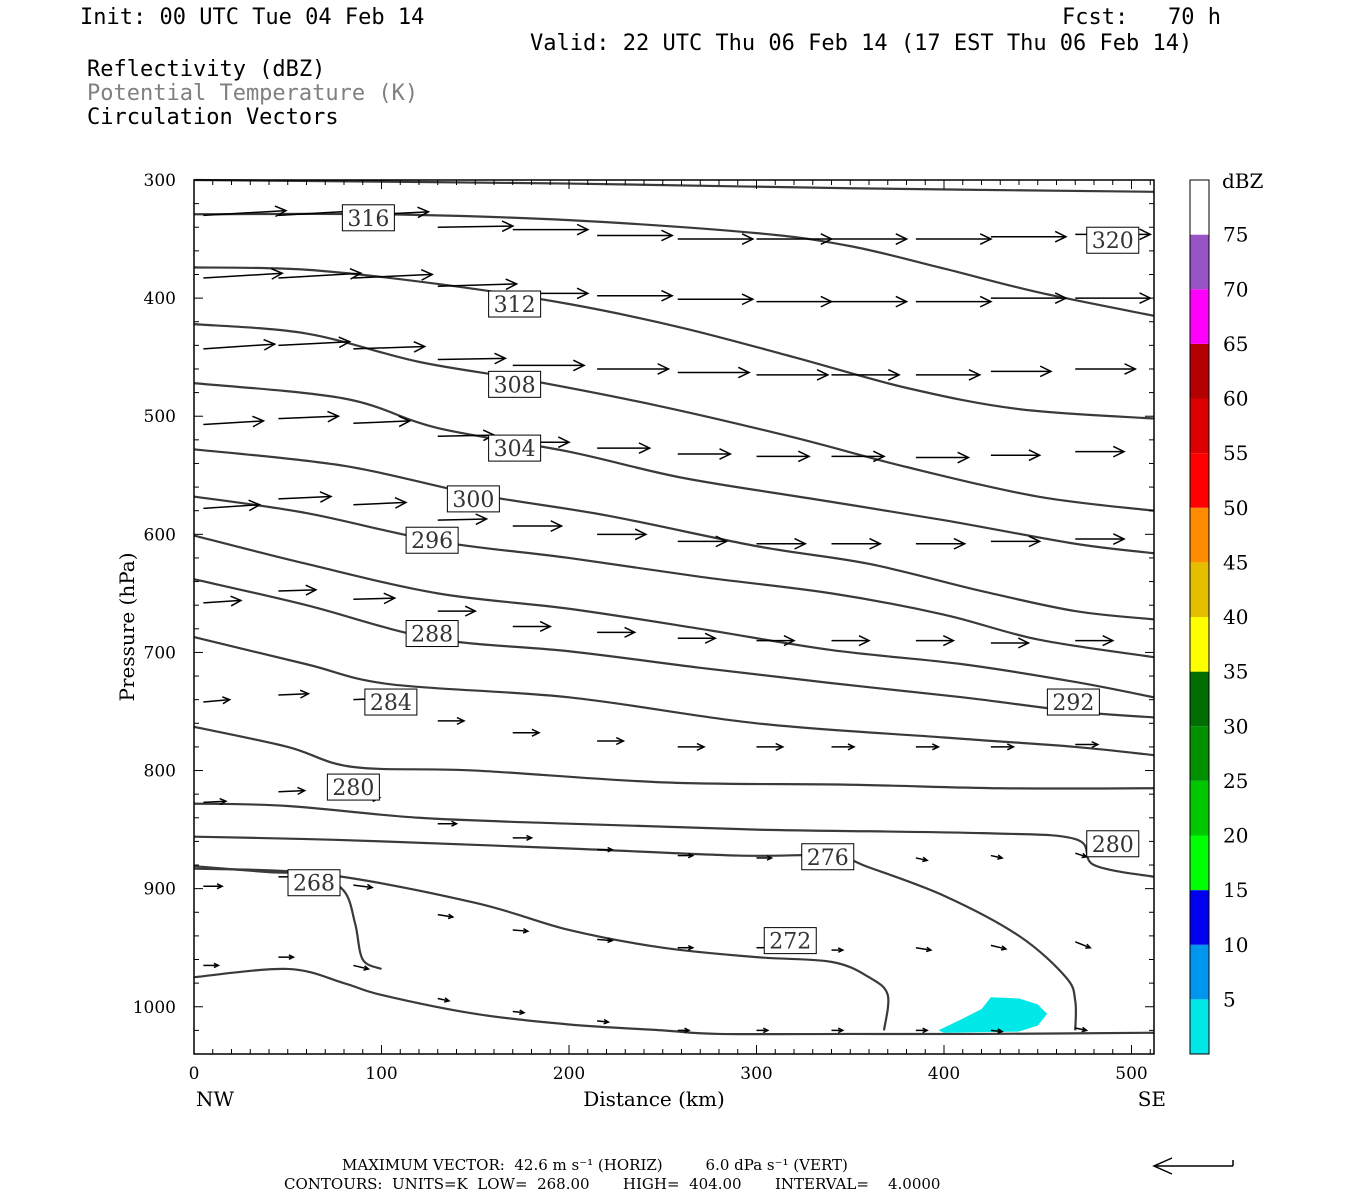 This screenshot has width=1350, height=1200. What do you see at coordinates (1235, 672) in the screenshot?
I see `colorbar-label: 35` at bounding box center [1235, 672].